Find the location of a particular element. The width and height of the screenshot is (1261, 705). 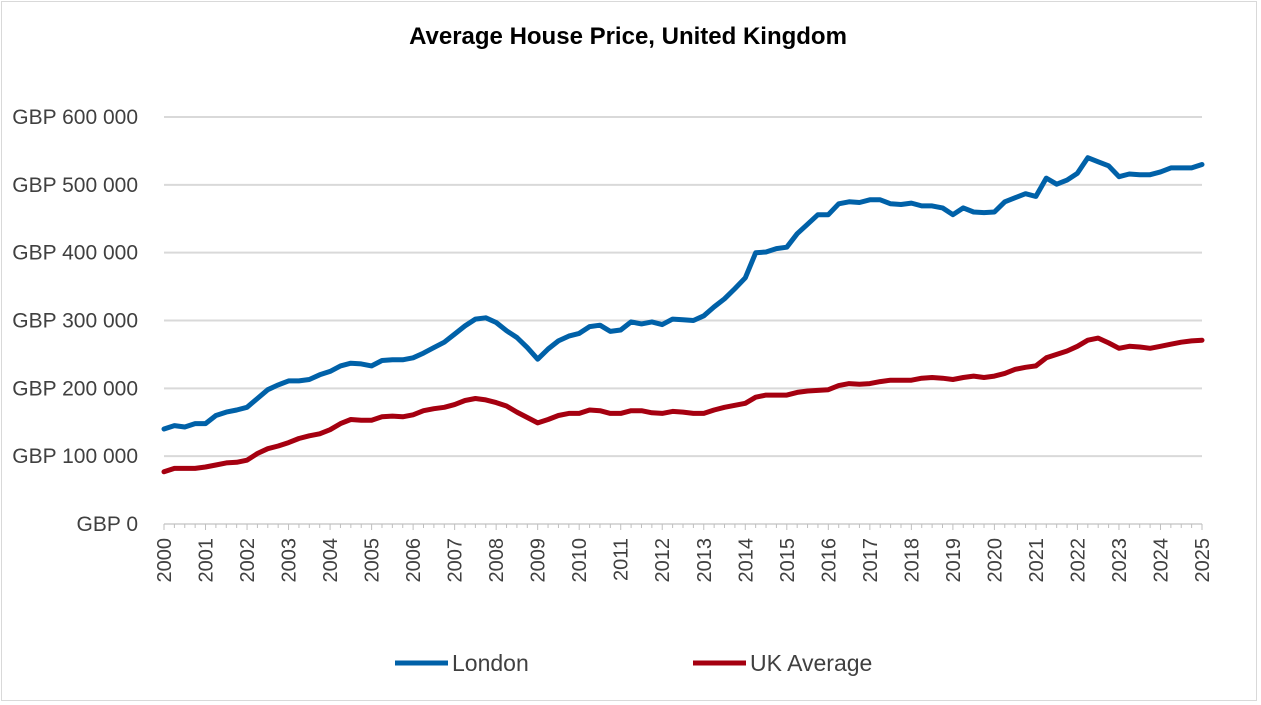

x-tick-label: 2007 is located at coordinates (456, 560).